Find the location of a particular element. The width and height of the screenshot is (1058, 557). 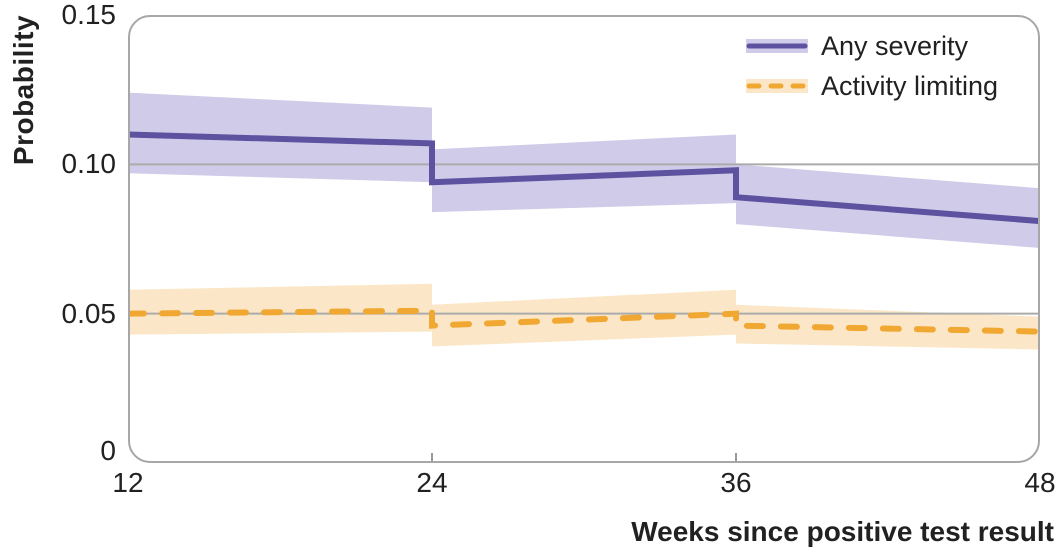

legend-item-any-severity: Any severity is located at coordinates (872, 46).